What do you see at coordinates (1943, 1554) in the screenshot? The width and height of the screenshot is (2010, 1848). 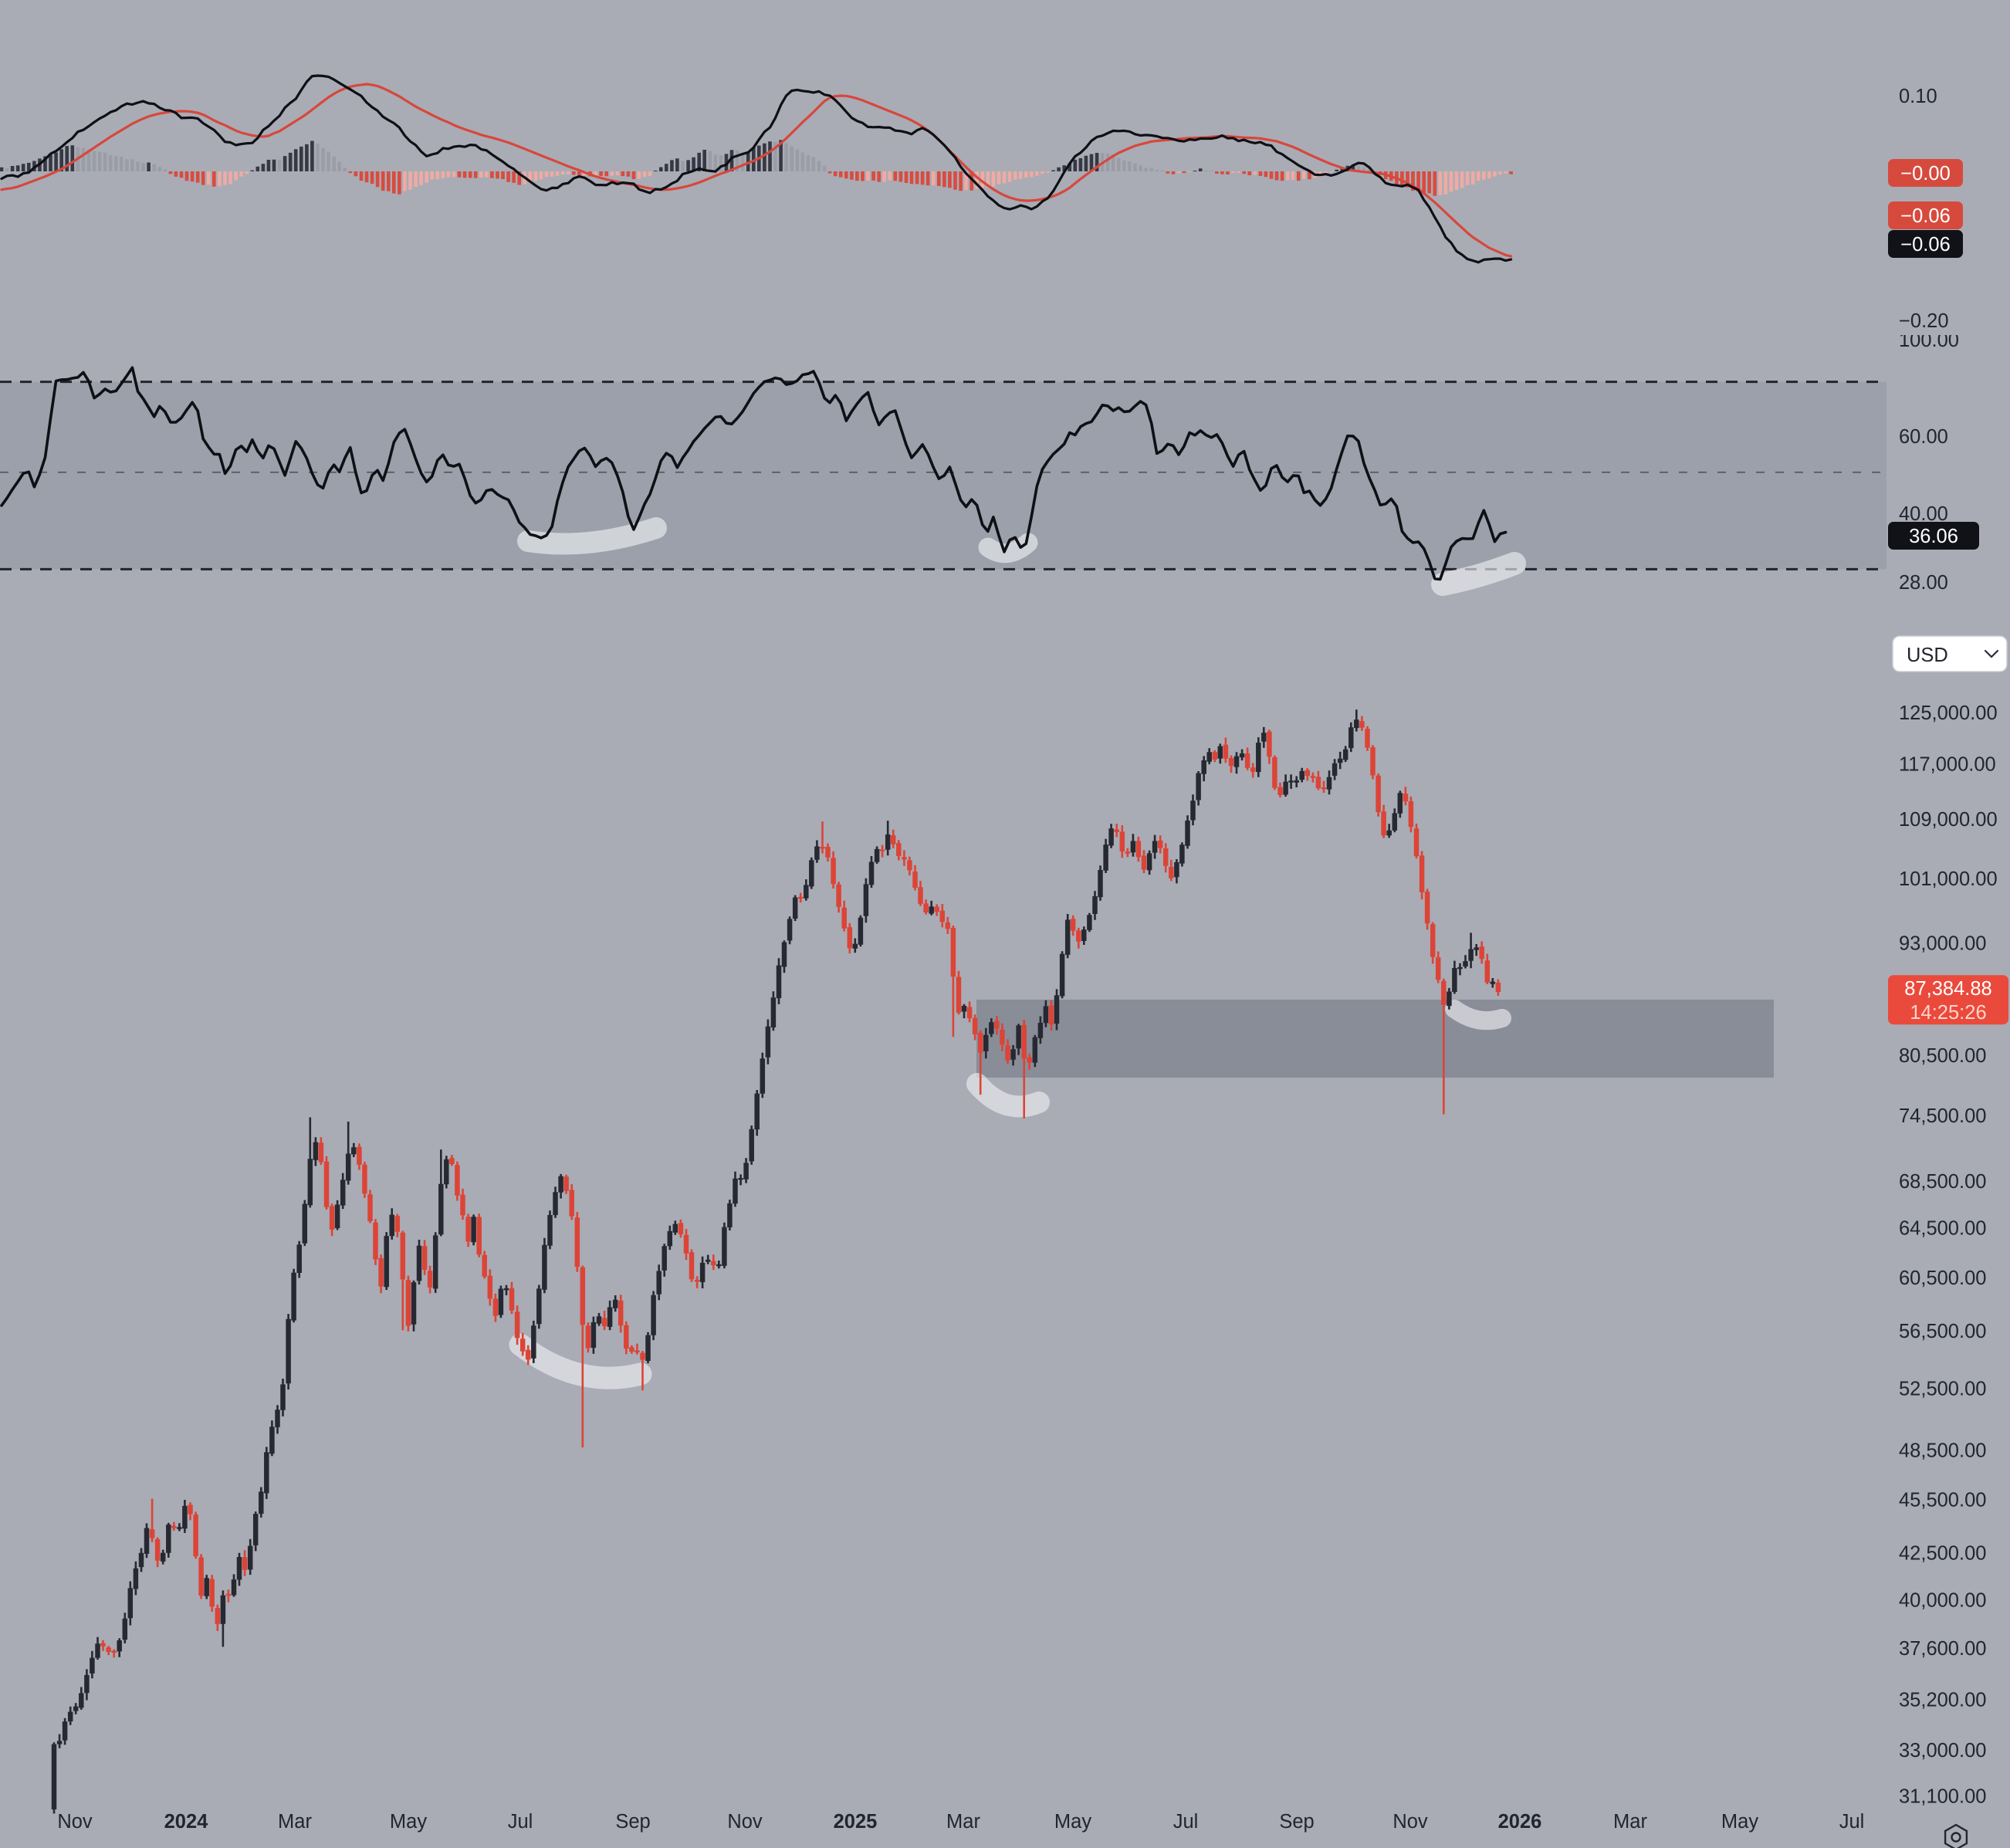 I see `svg-text: 42,500.00` at bounding box center [1943, 1554].